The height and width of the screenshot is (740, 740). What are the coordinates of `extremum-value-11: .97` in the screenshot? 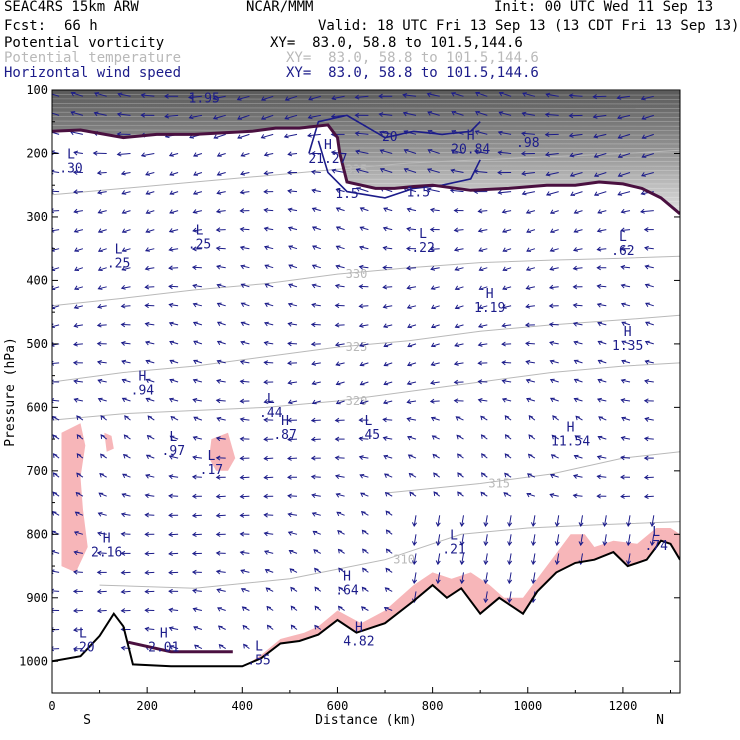 It's located at (173, 451).